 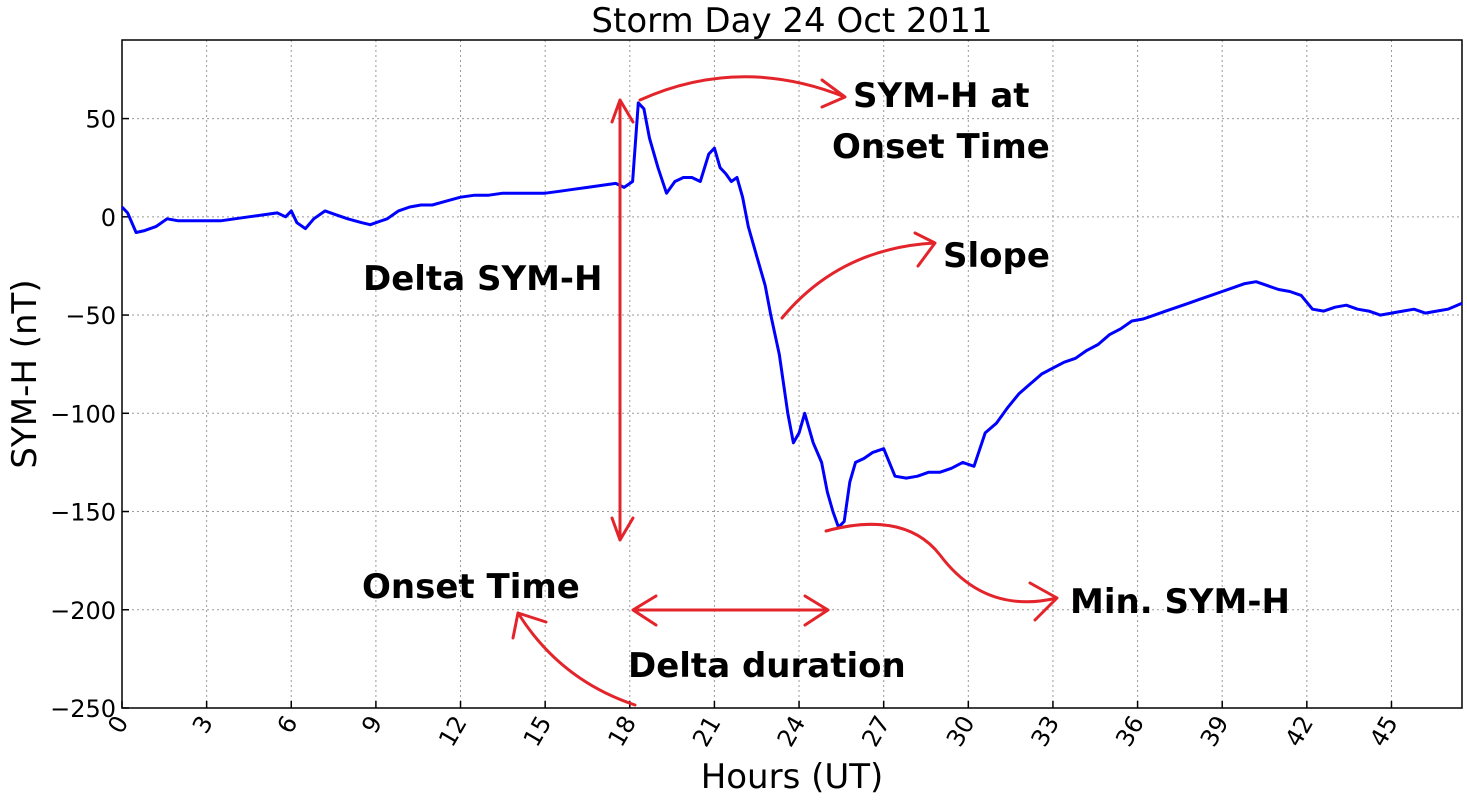 What do you see at coordinates (1180, 602) in the screenshot?
I see `annotation-min-symh: Min. SYM-H` at bounding box center [1180, 602].